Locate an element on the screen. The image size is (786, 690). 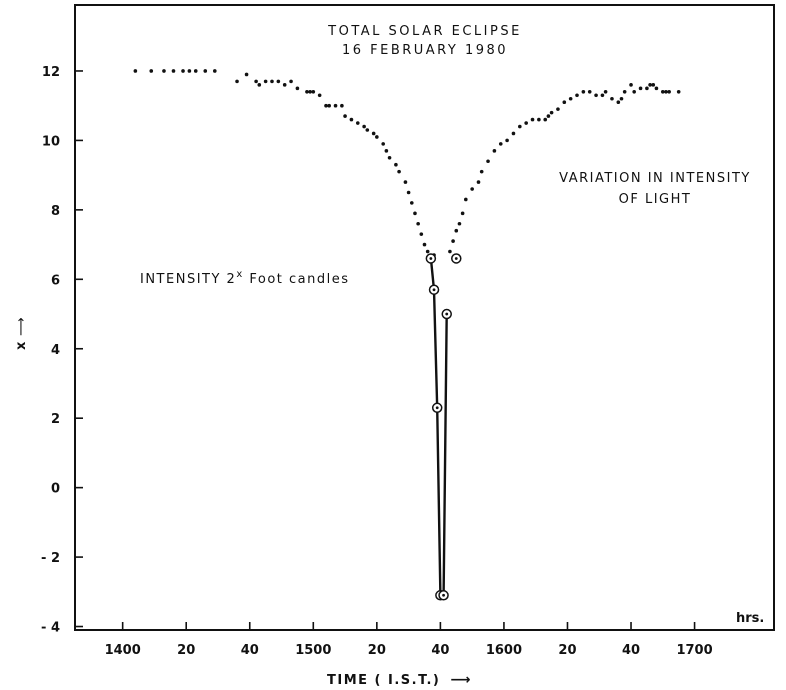
x-axis-label: TIME ( I.S.T.) ⟶ is located at coordinates (399, 680).